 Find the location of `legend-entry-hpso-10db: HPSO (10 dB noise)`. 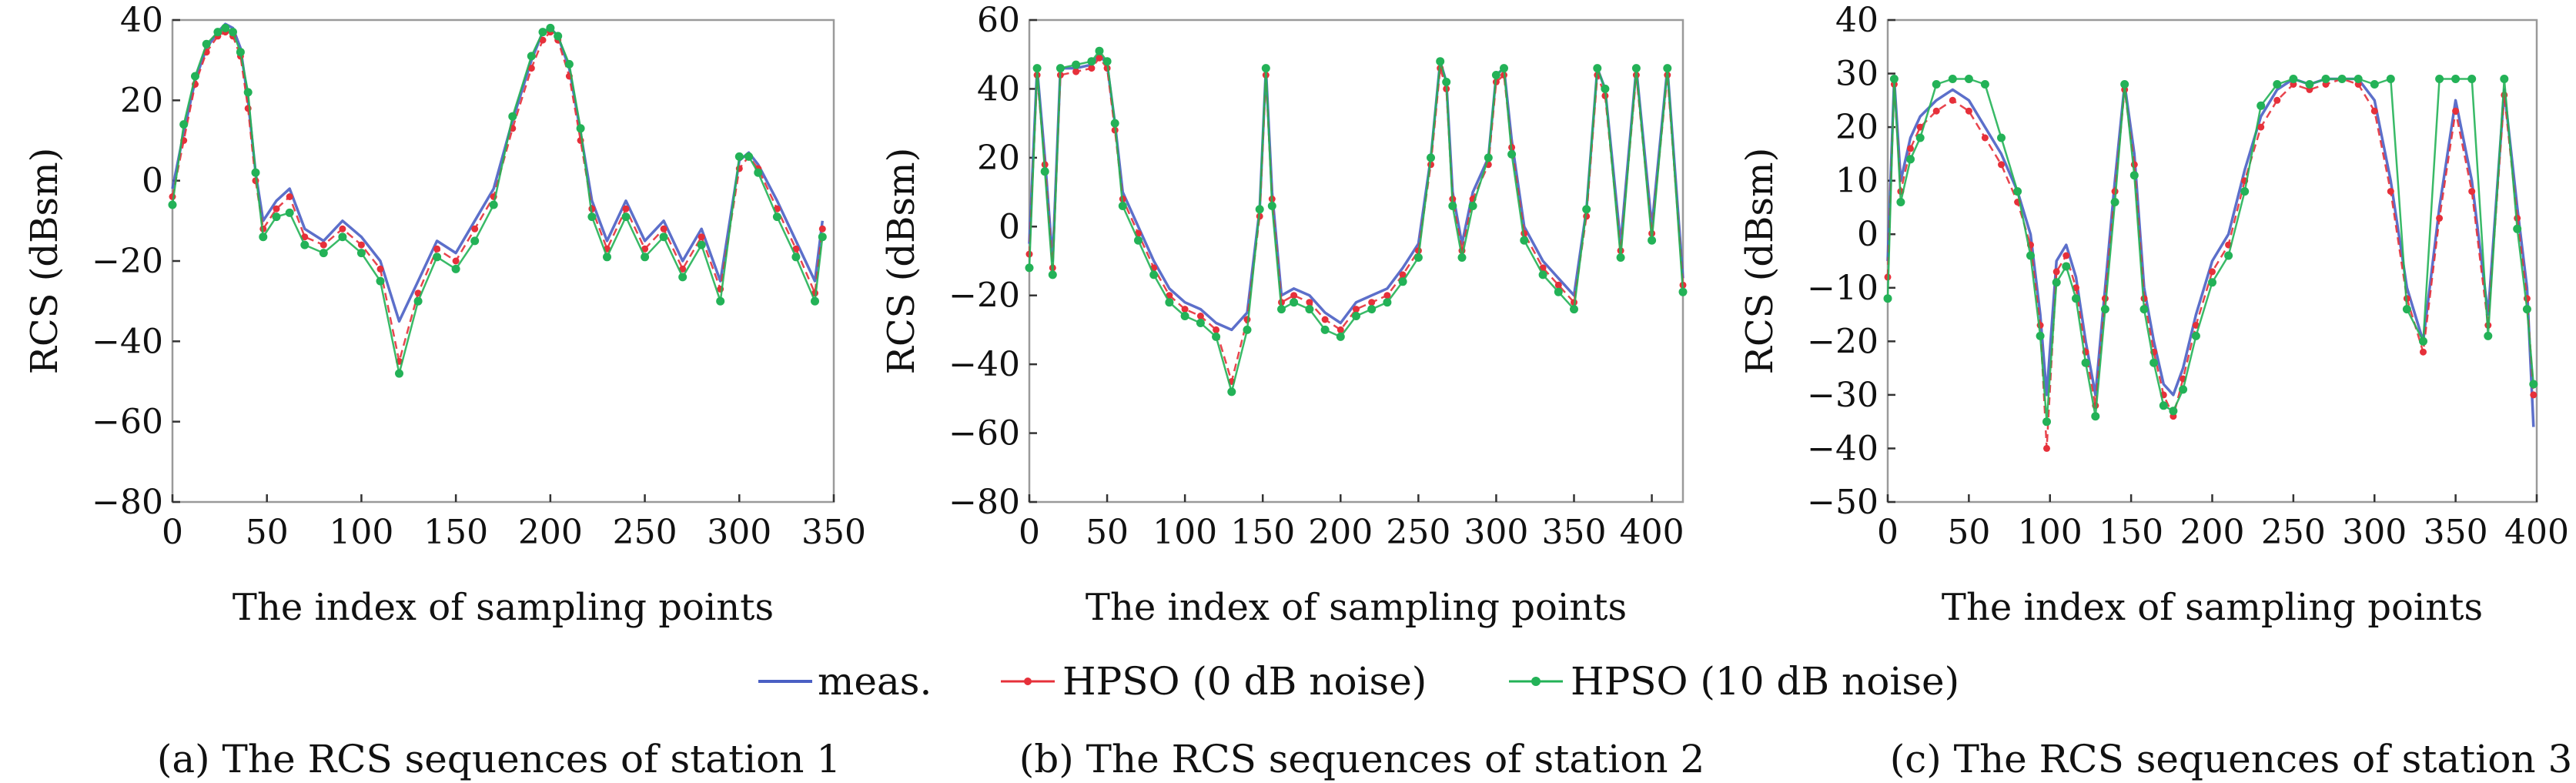

legend-entry-hpso-10db: HPSO (10 dB noise) is located at coordinates (1734, 681).